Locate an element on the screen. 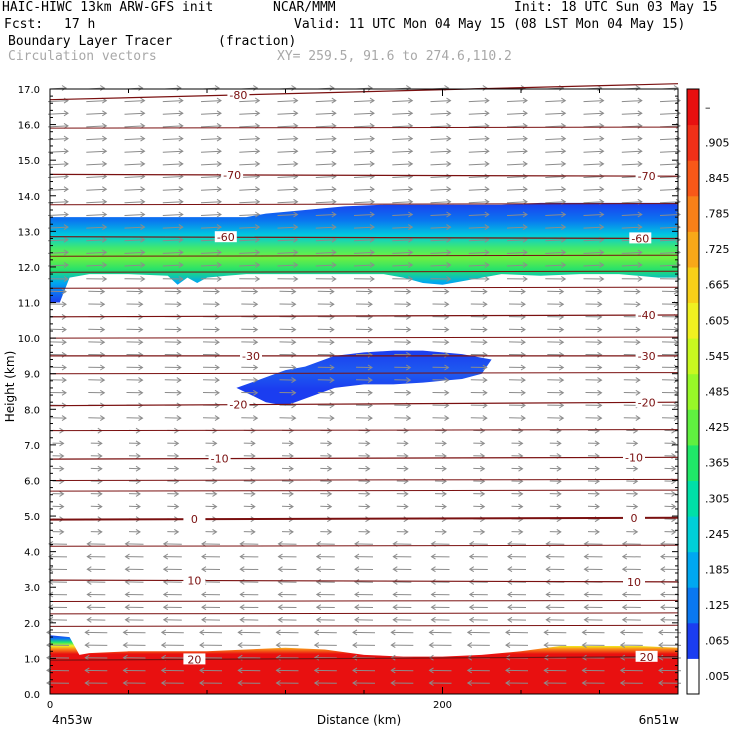 Image resolution: width=740 pixels, height=740 pixels. colorbar-label: .125 is located at coordinates (717, 605).